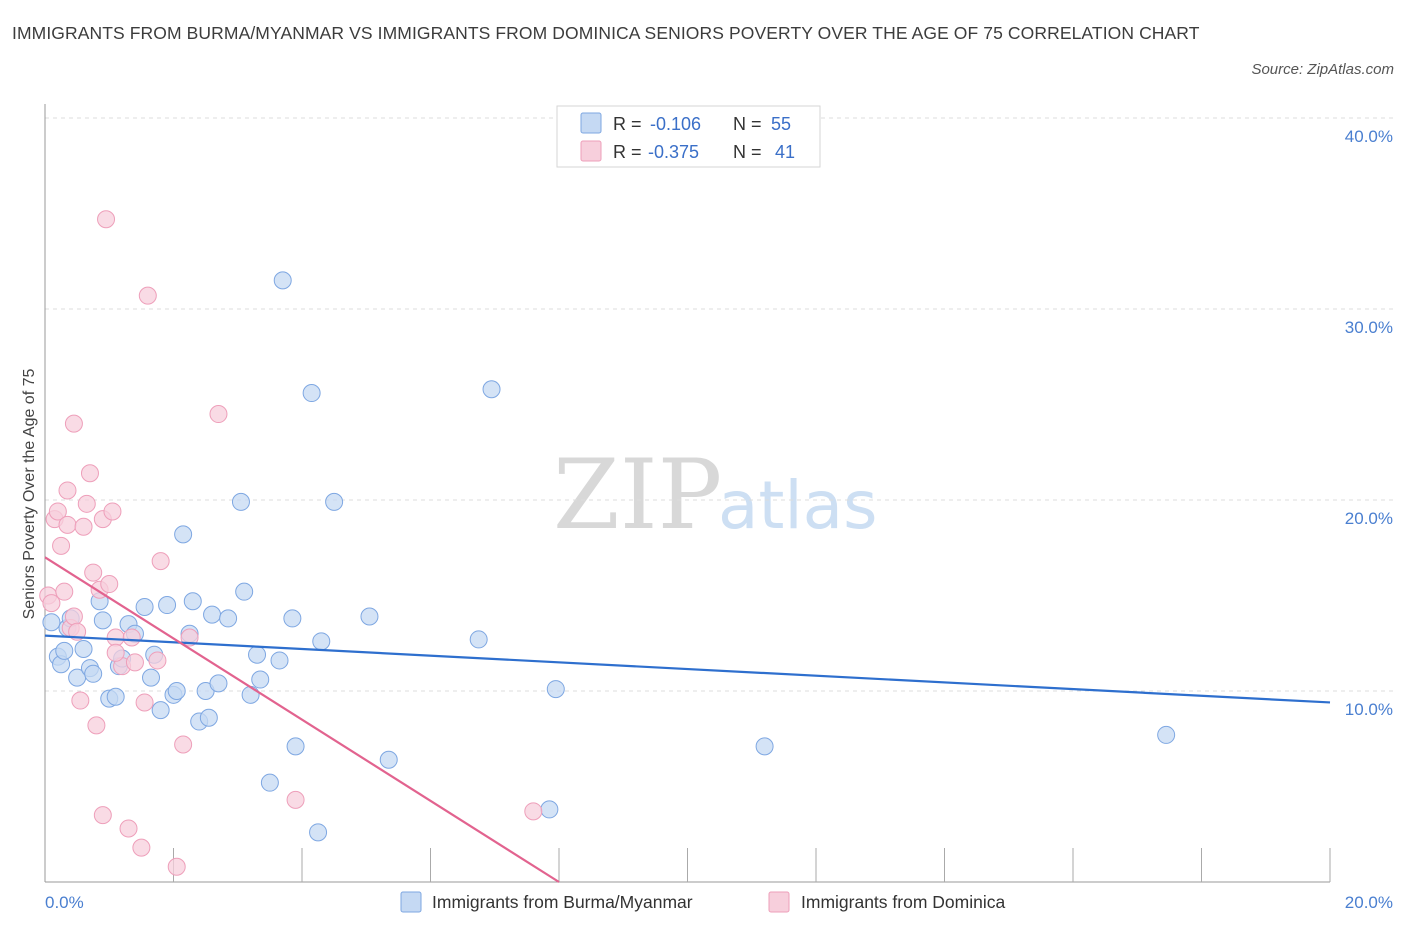 This screenshot has width=1406, height=930. I want to click on legend-n-label-burma: N =, so click(747, 124).